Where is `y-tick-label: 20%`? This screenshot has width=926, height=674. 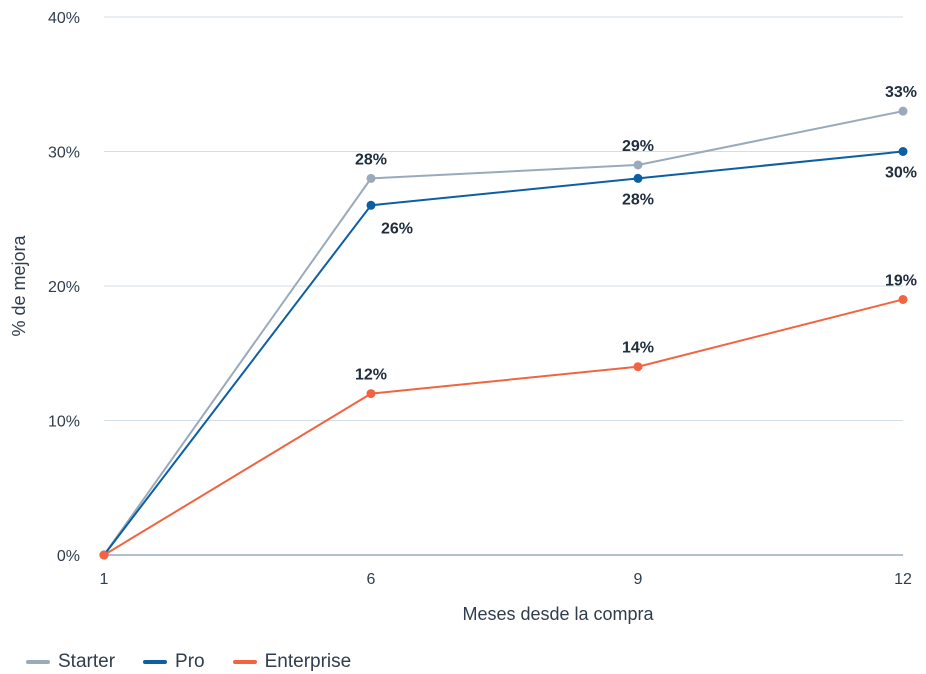
y-tick-label: 20% is located at coordinates (64, 287).